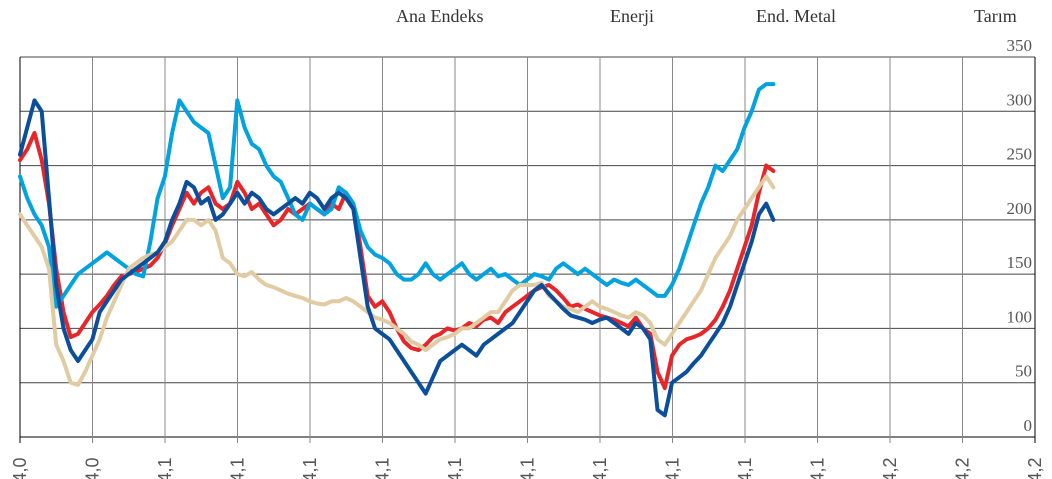 This screenshot has width=1052, height=479. Describe the element at coordinates (1028, 425) in the screenshot. I see `y-tick-label: 0` at that location.